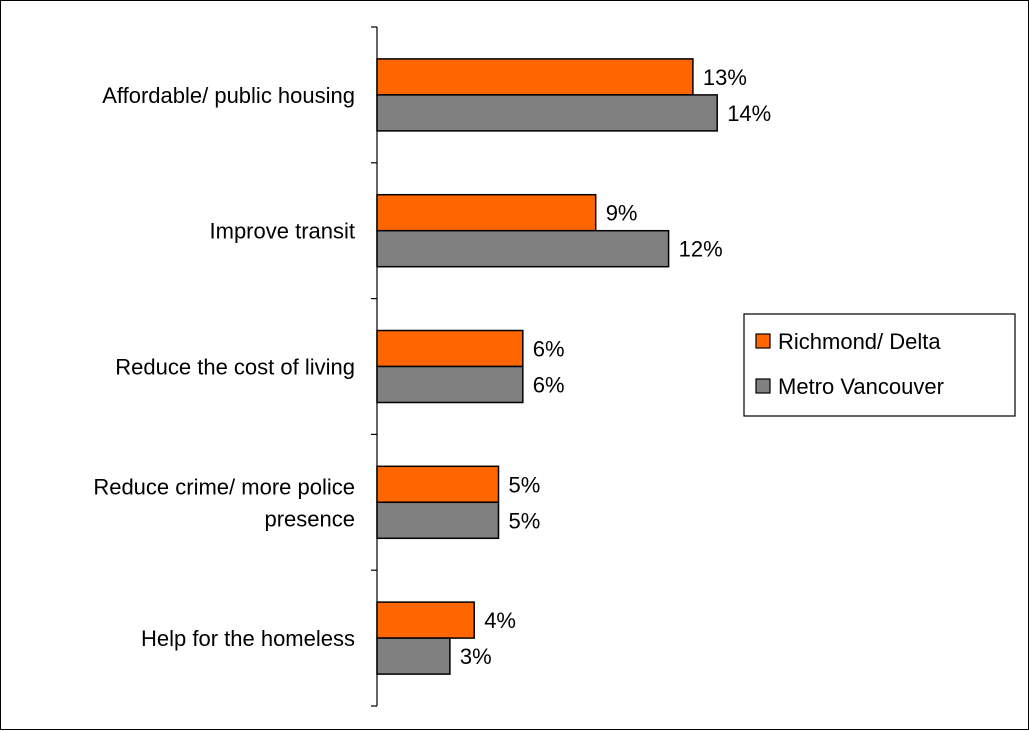 This screenshot has height=731, width=1029. What do you see at coordinates (749, 113) in the screenshot?
I see `data-label: 14%` at bounding box center [749, 113].